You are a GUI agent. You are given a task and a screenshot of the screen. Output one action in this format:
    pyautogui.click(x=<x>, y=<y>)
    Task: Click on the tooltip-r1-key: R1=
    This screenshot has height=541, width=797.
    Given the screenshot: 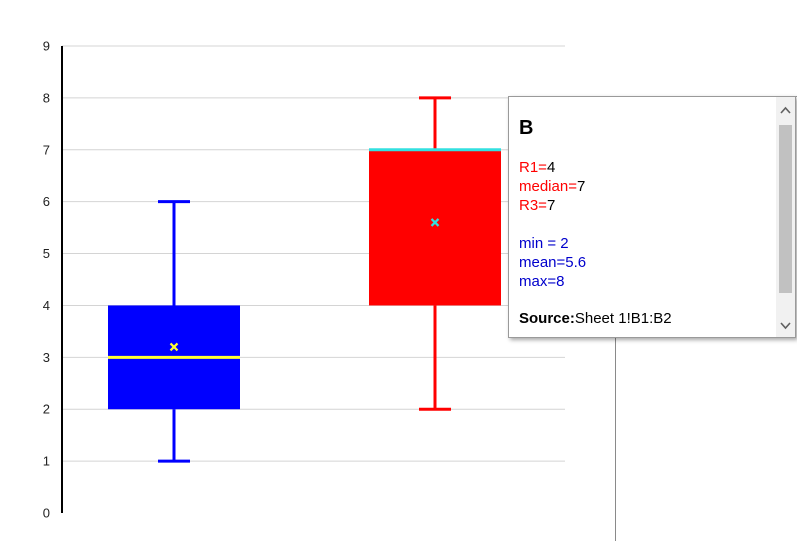 What is the action you would take?
    pyautogui.click(x=533, y=167)
    